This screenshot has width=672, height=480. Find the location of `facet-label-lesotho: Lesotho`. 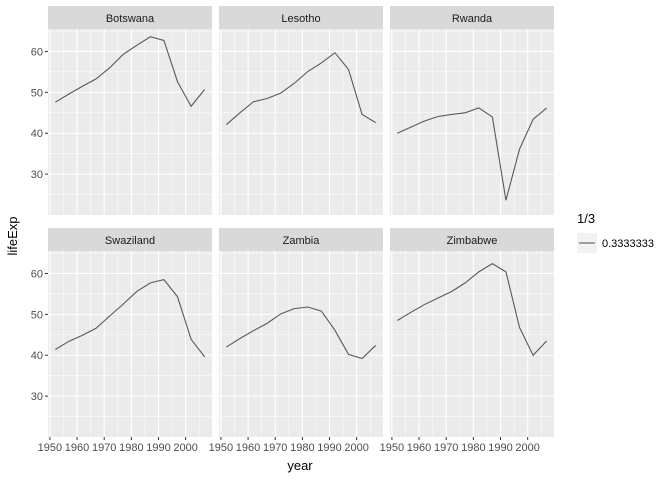

facet-label-lesotho: Lesotho is located at coordinates (300, 19).